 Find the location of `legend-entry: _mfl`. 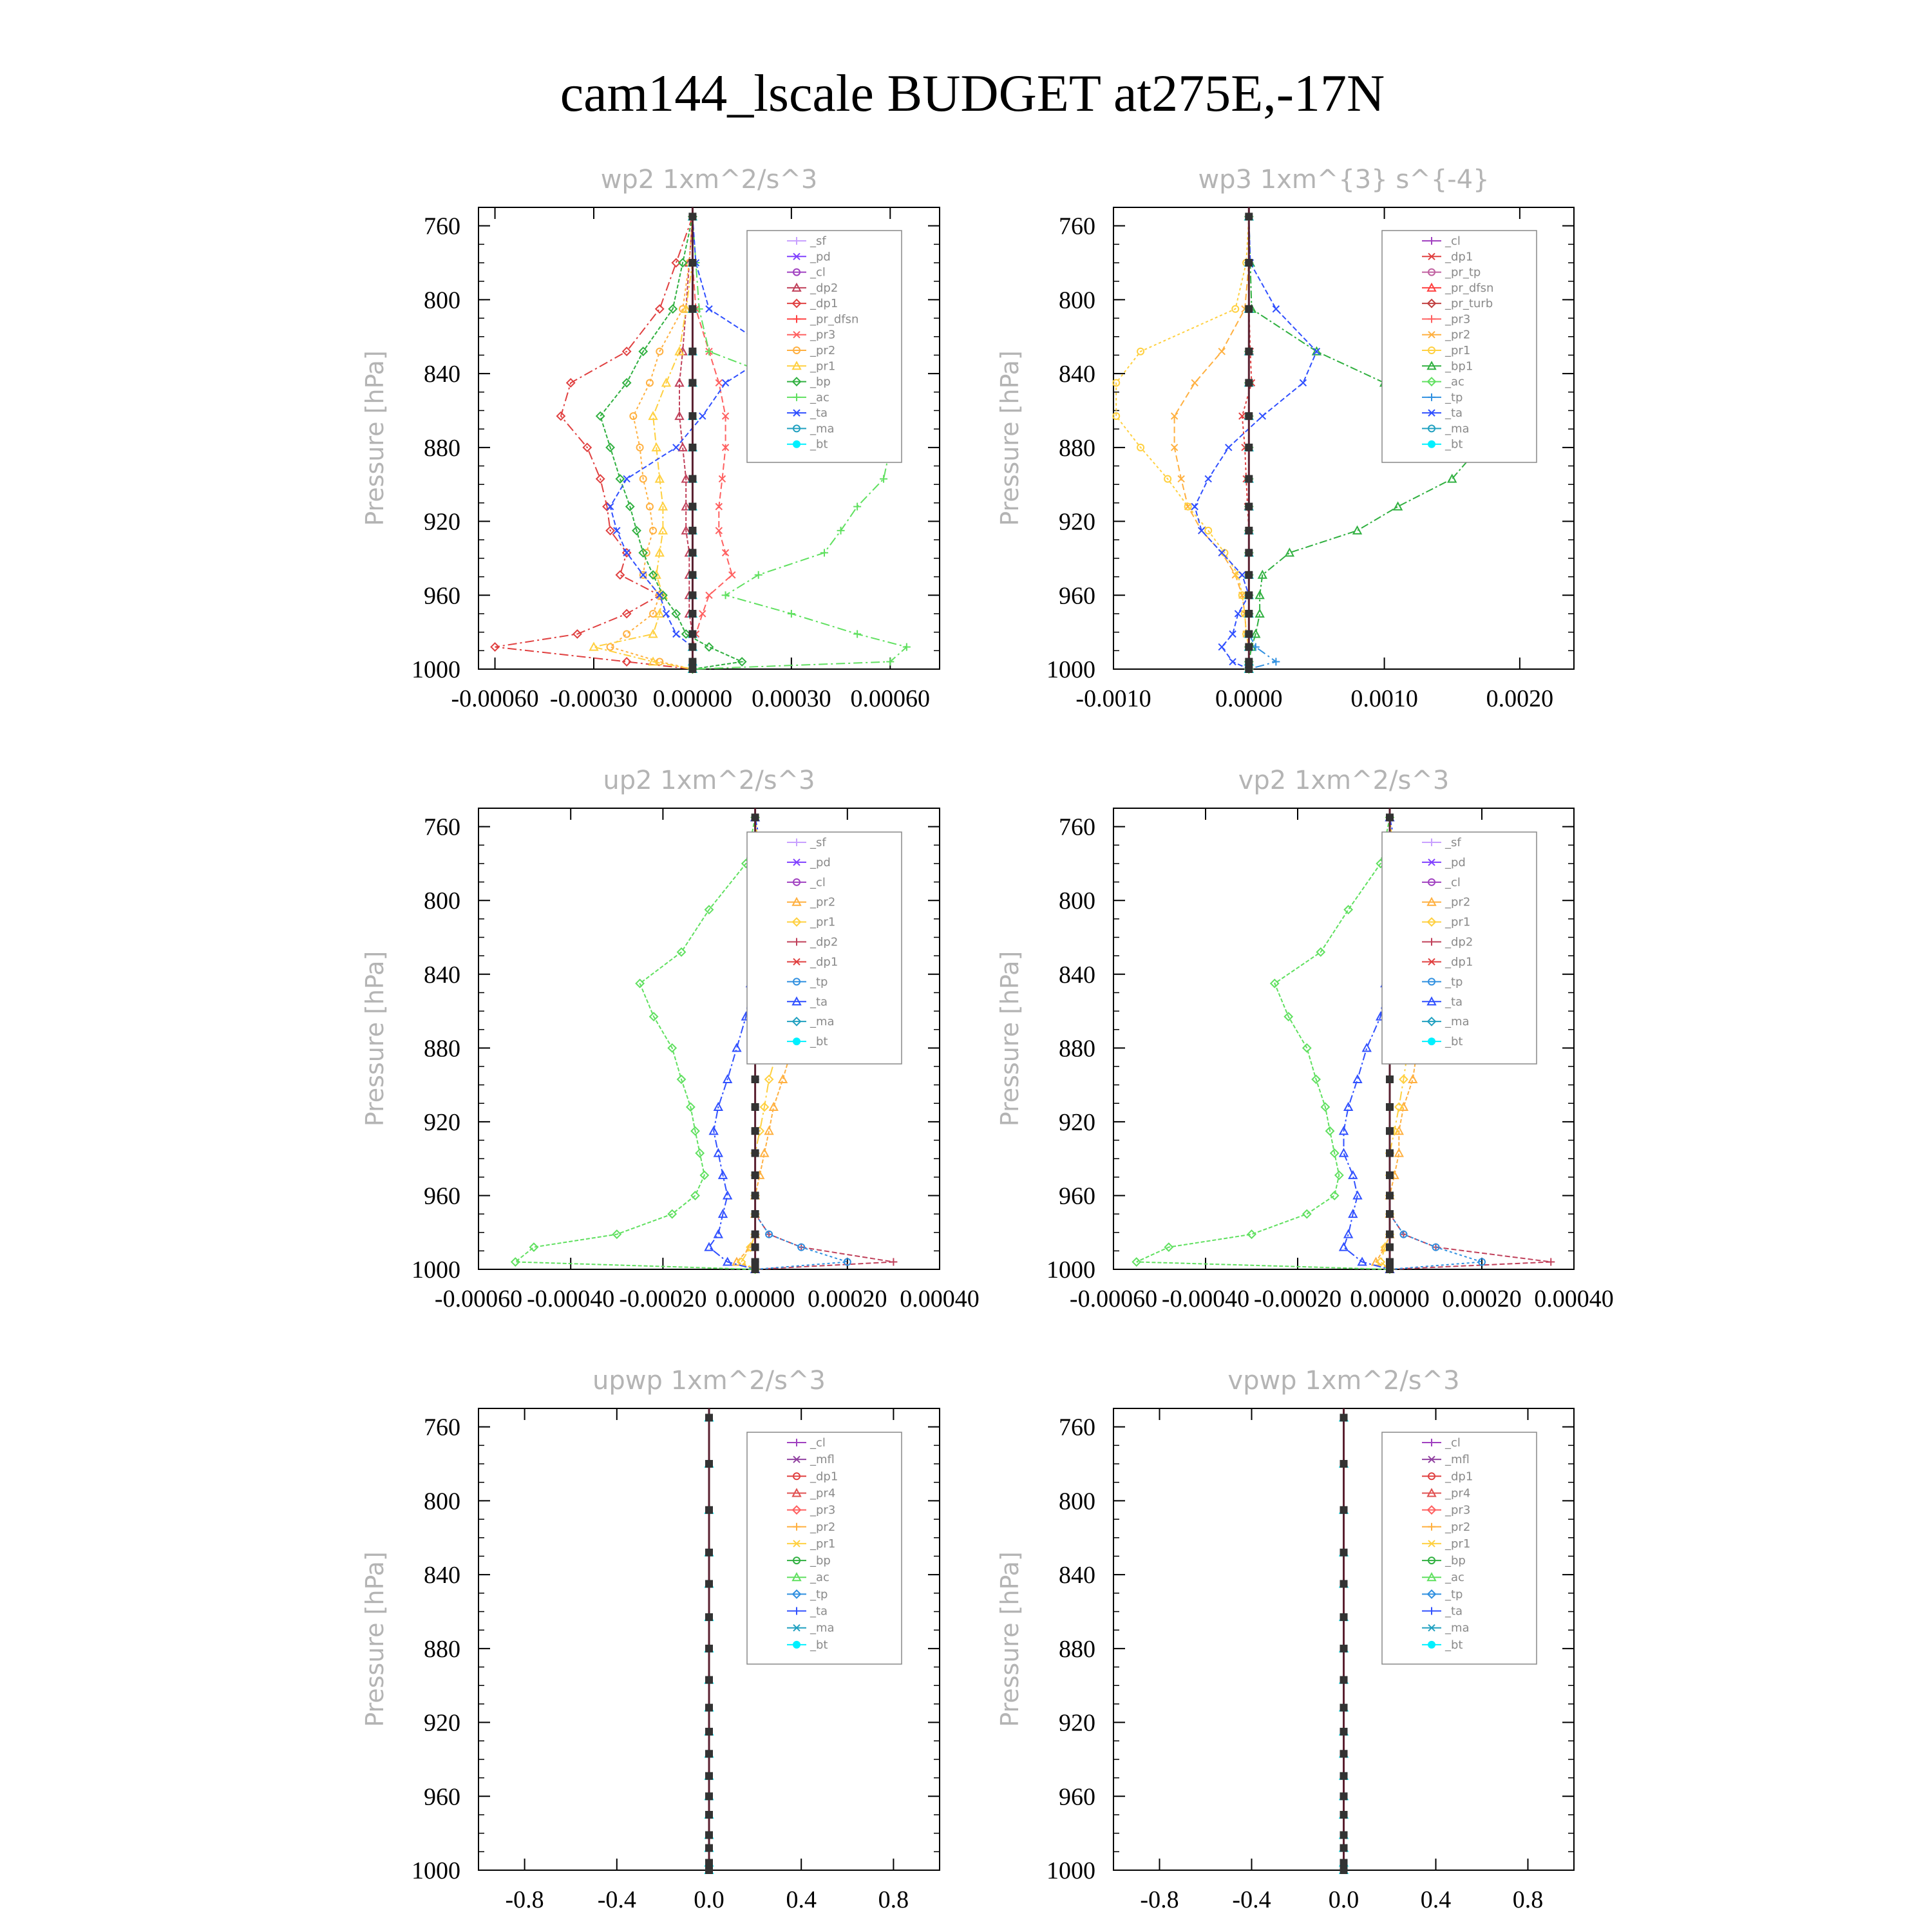

legend-entry: _mfl is located at coordinates (811, 1459).